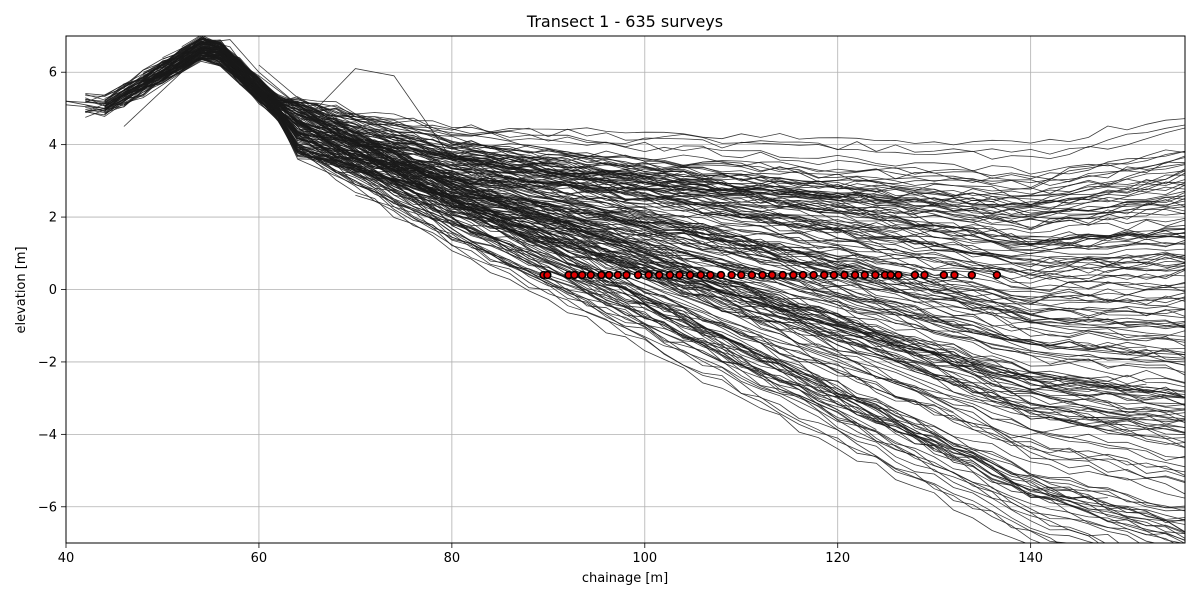 This screenshot has width=1200, height=600. Describe the element at coordinates (625, 578) in the screenshot. I see `x-axis-label: chainage [m]` at that location.